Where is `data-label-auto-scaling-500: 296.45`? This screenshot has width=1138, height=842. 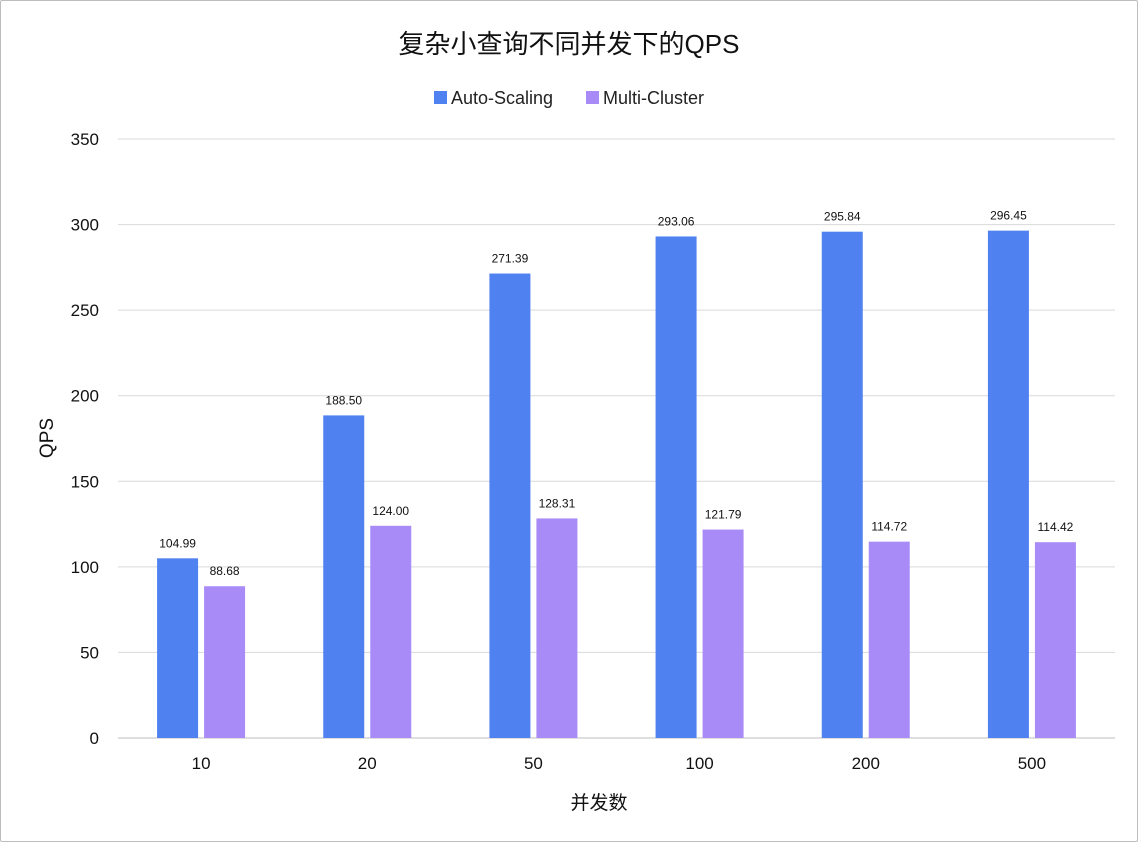 data-label-auto-scaling-500: 296.45 is located at coordinates (1008, 216).